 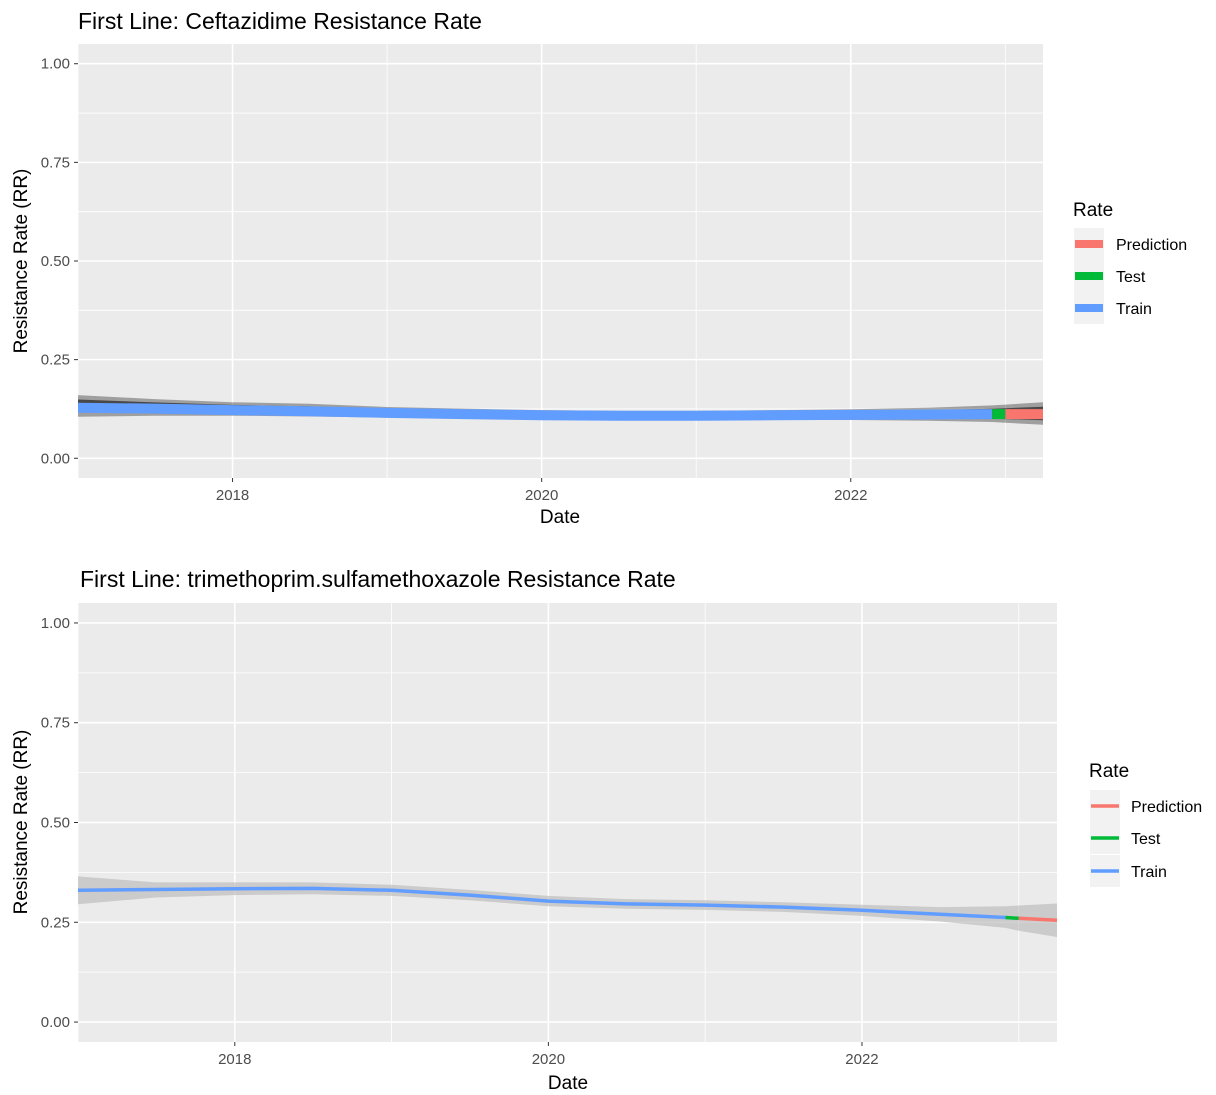 What do you see at coordinates (1038, 919) in the screenshot?
I see `series-line-prediction` at bounding box center [1038, 919].